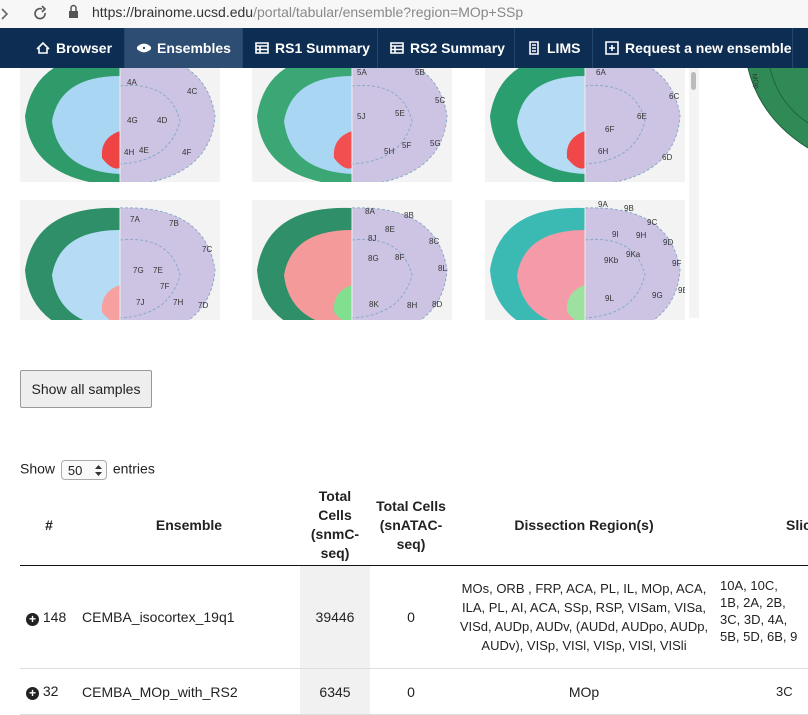 This screenshot has height=715, width=808. What do you see at coordinates (676, 263) in the screenshot?
I see `slice-label: 9F` at bounding box center [676, 263].